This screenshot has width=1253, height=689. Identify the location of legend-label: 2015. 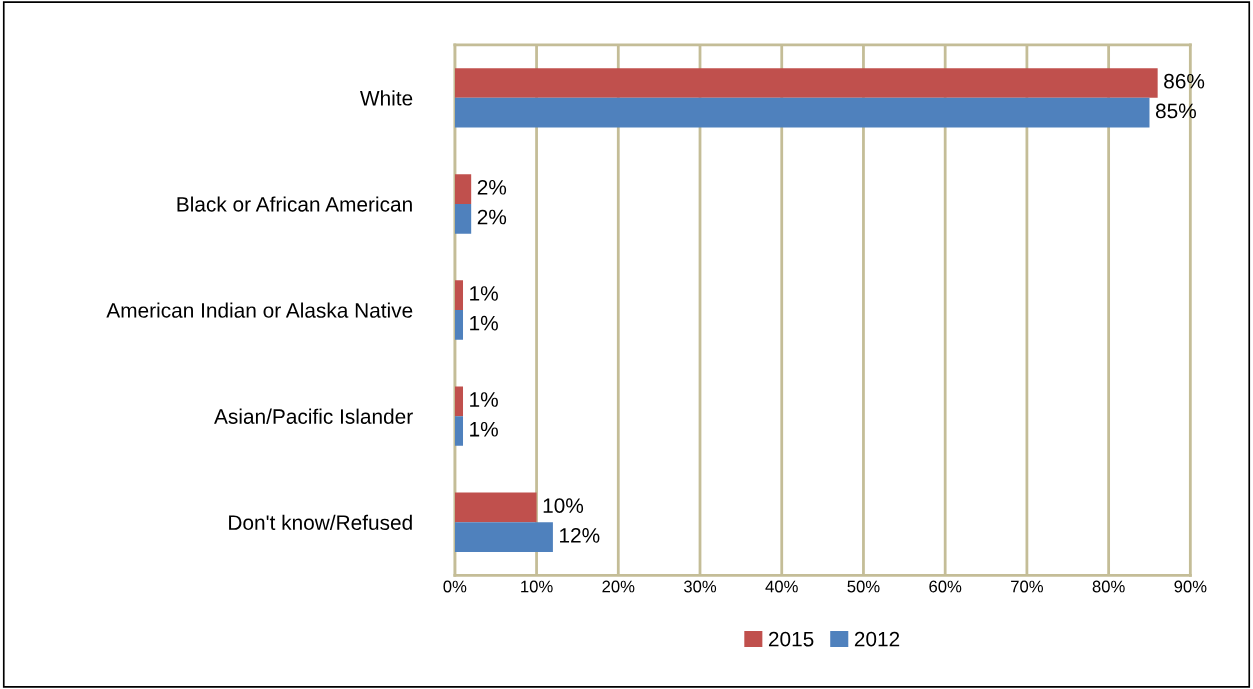
(791, 639).